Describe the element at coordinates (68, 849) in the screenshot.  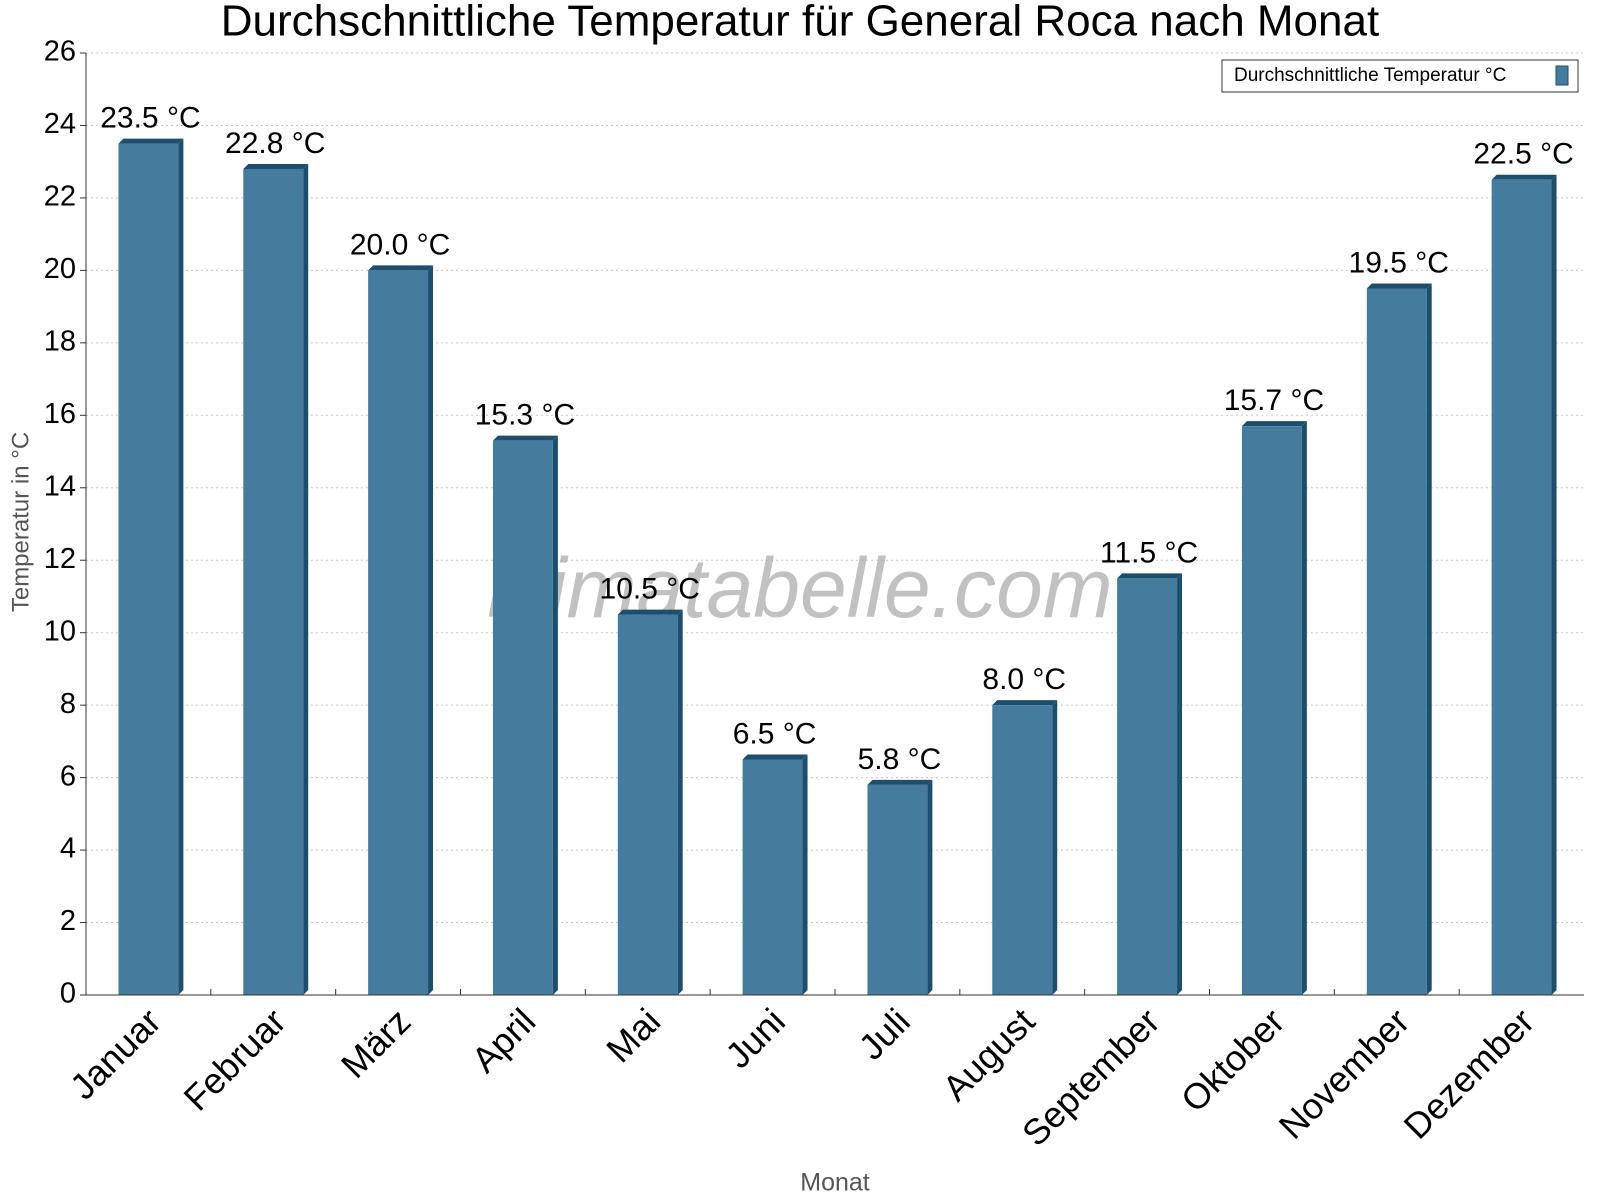
I see `y-tick-label: 4` at that location.